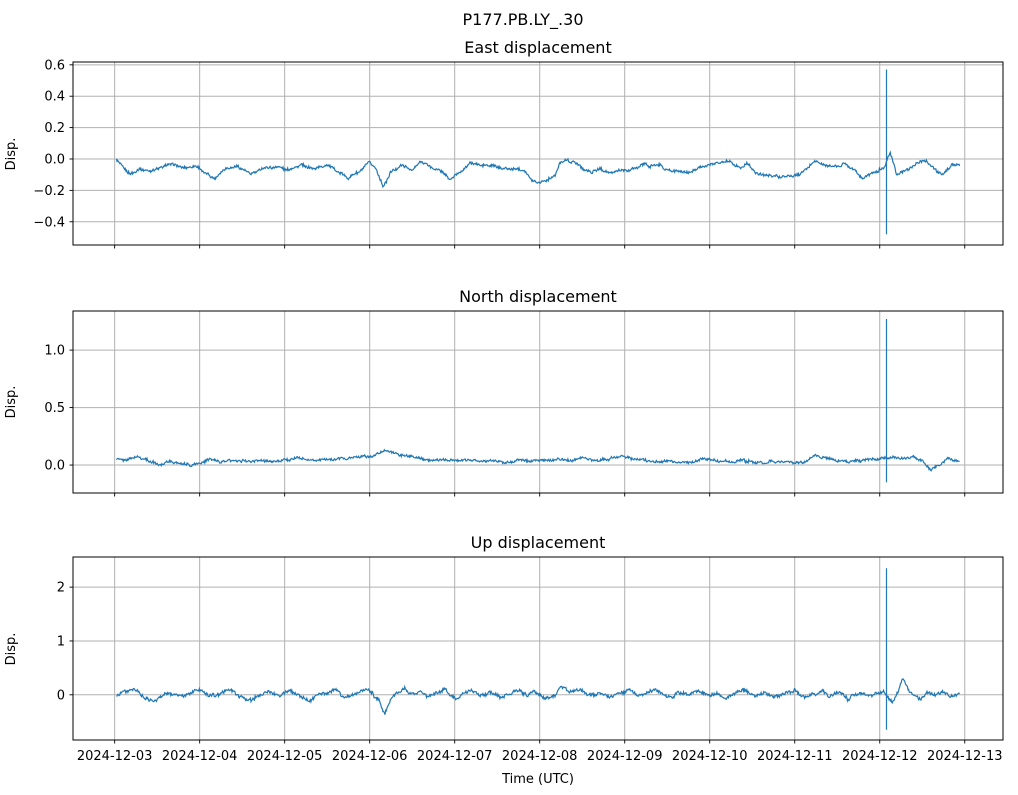 The height and width of the screenshot is (795, 1018). I want to click on x-tick-label: 2024-12-05, so click(285, 756).